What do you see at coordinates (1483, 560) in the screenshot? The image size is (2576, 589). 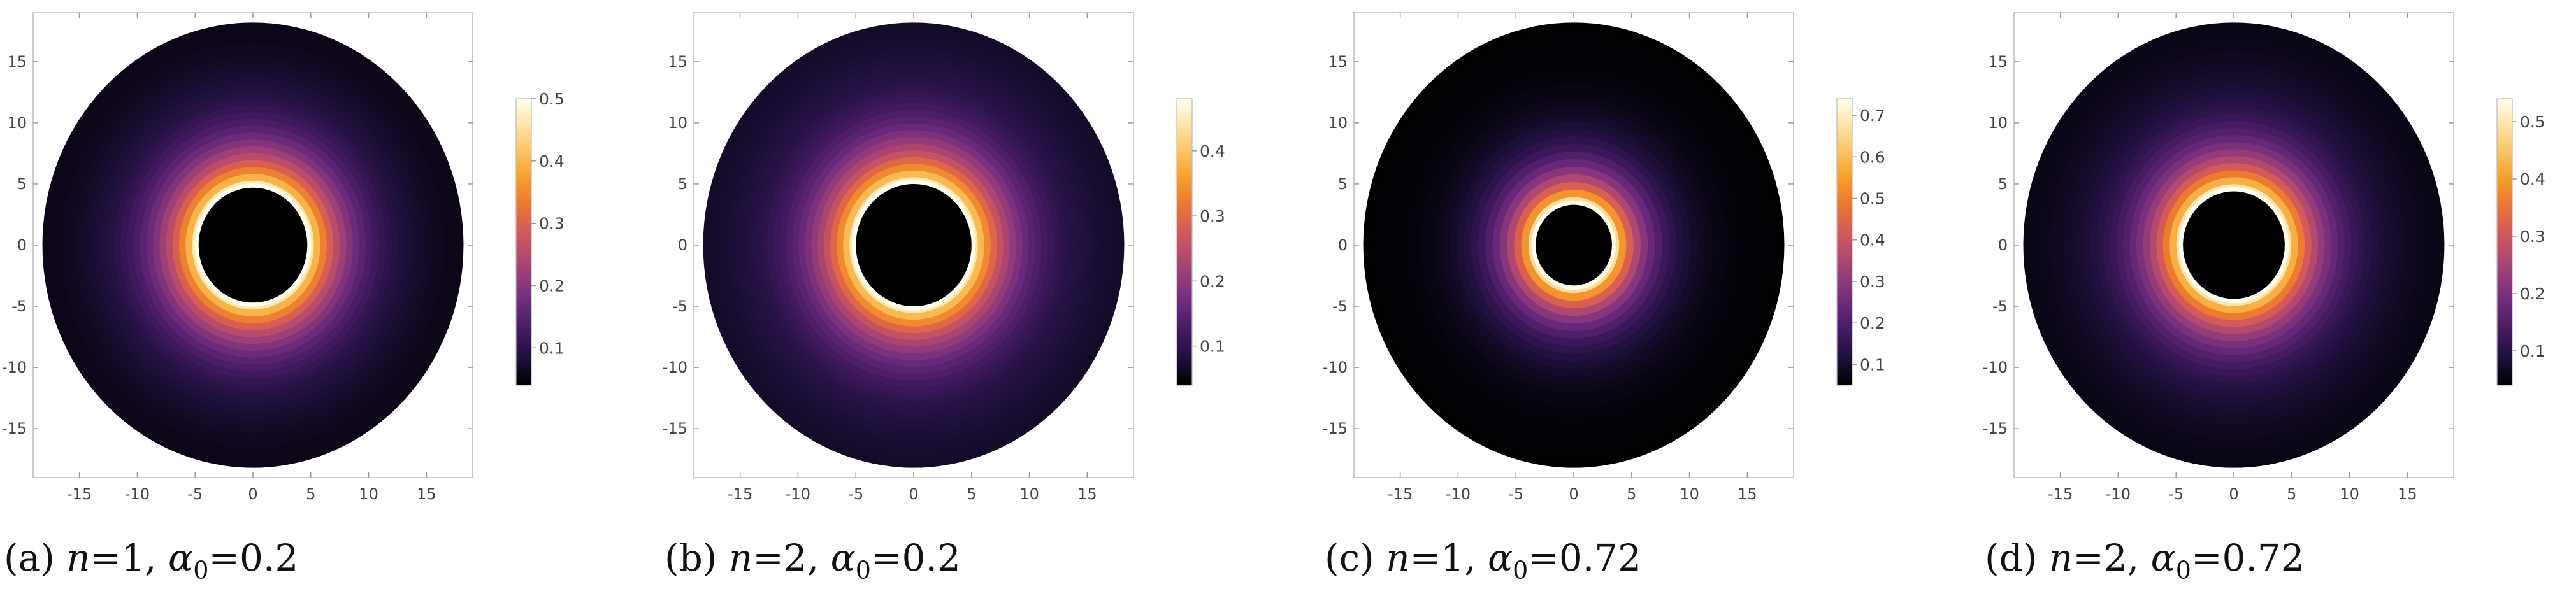 I see `caption-c: (c) n=1, α0=0.72` at bounding box center [1483, 560].